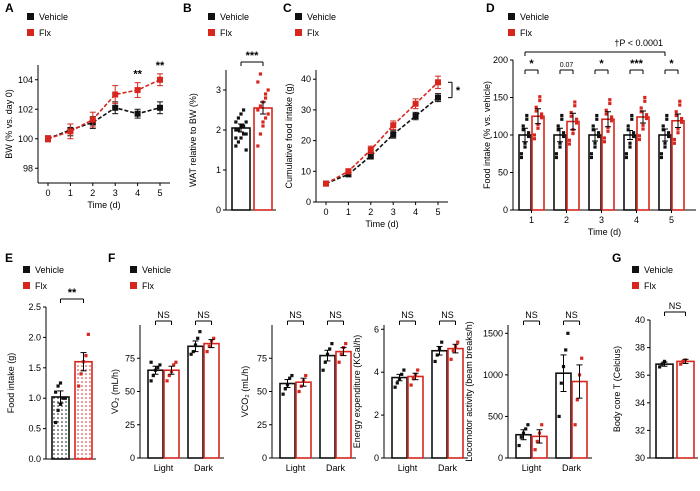 This screenshot has height=491, width=700. I want to click on y-axis-label: Cumulative food intake (g), so click(289, 135).